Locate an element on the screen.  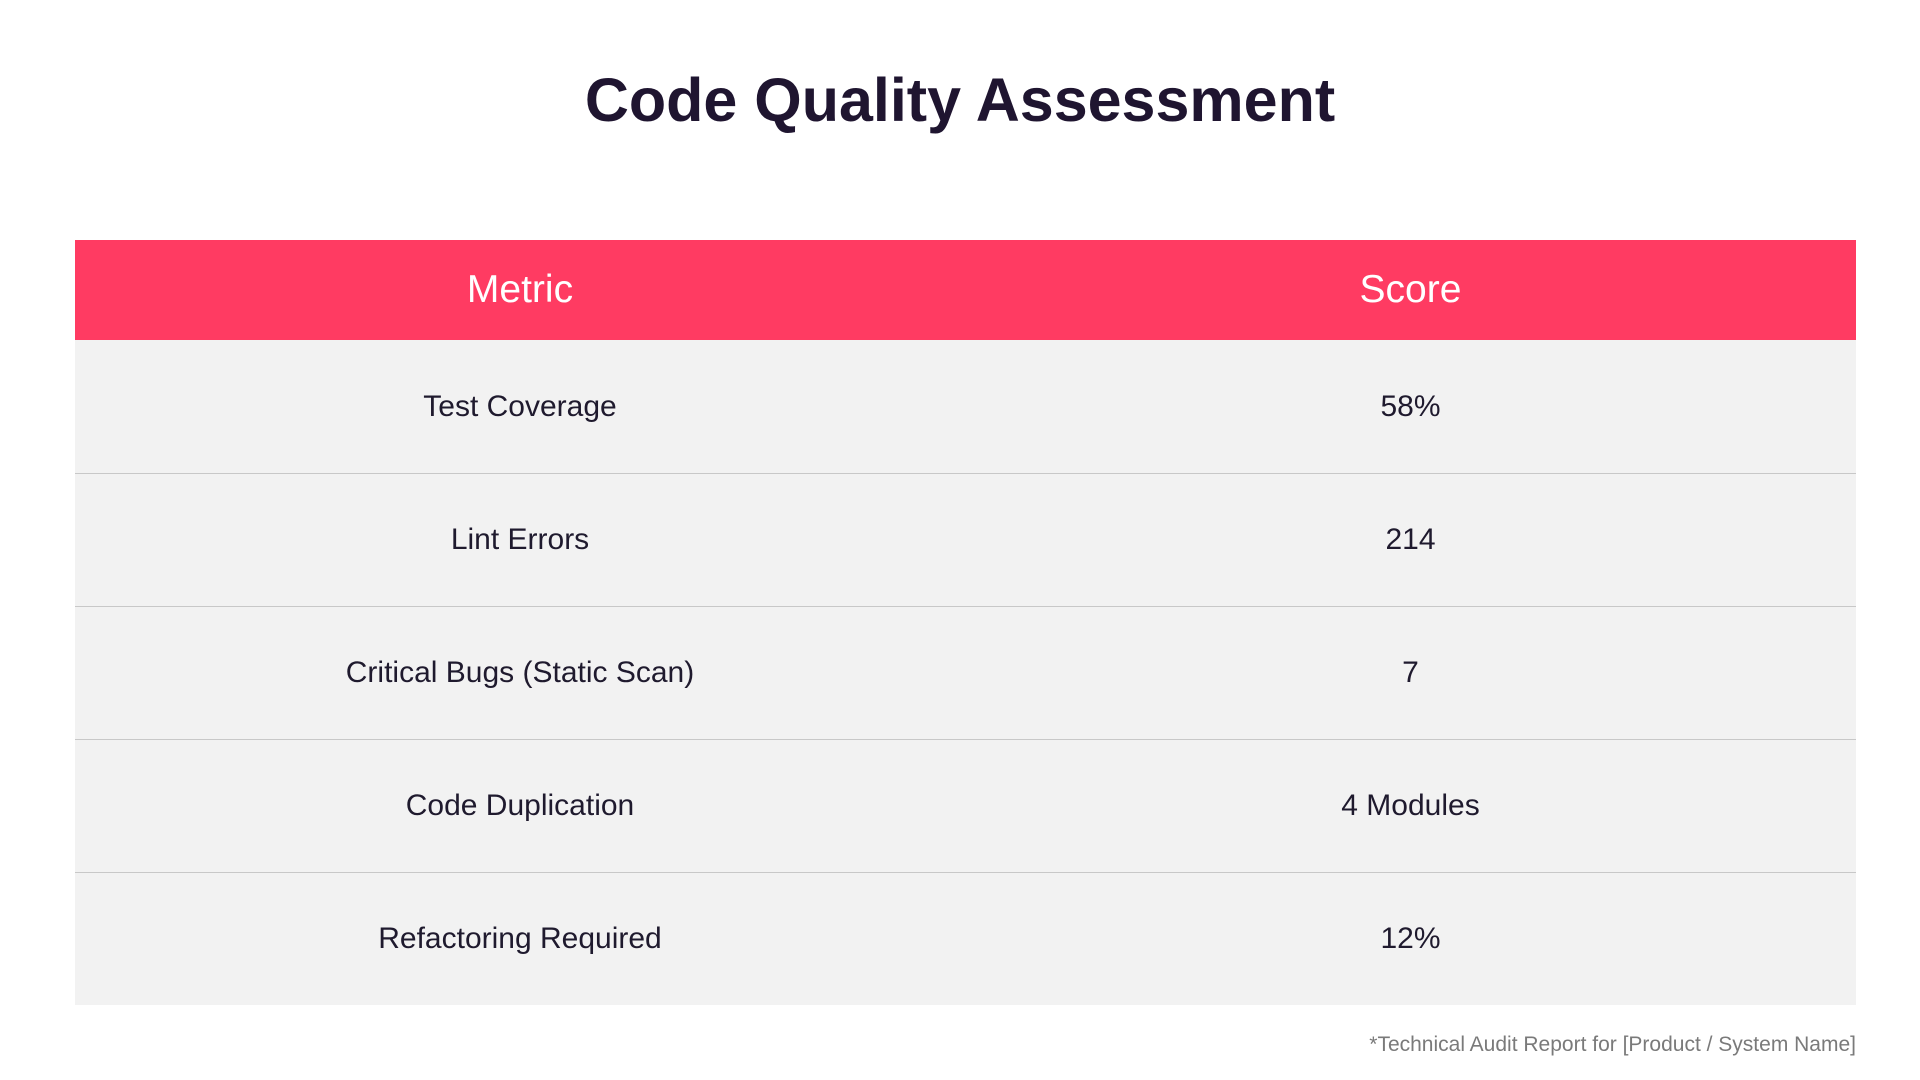
score-cell: 12% is located at coordinates (1410, 938).